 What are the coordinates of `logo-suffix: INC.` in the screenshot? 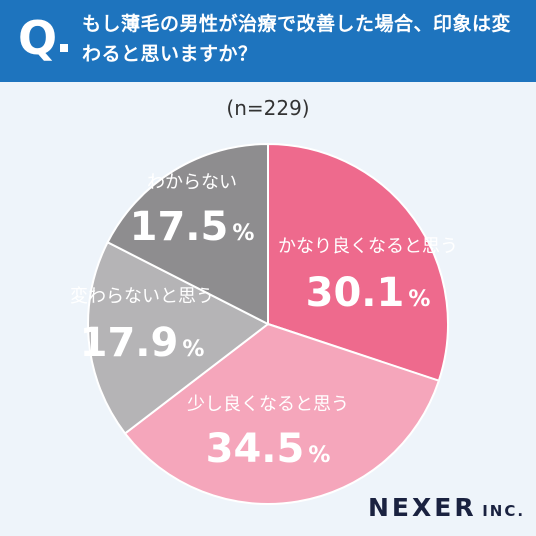 It's located at (504, 511).